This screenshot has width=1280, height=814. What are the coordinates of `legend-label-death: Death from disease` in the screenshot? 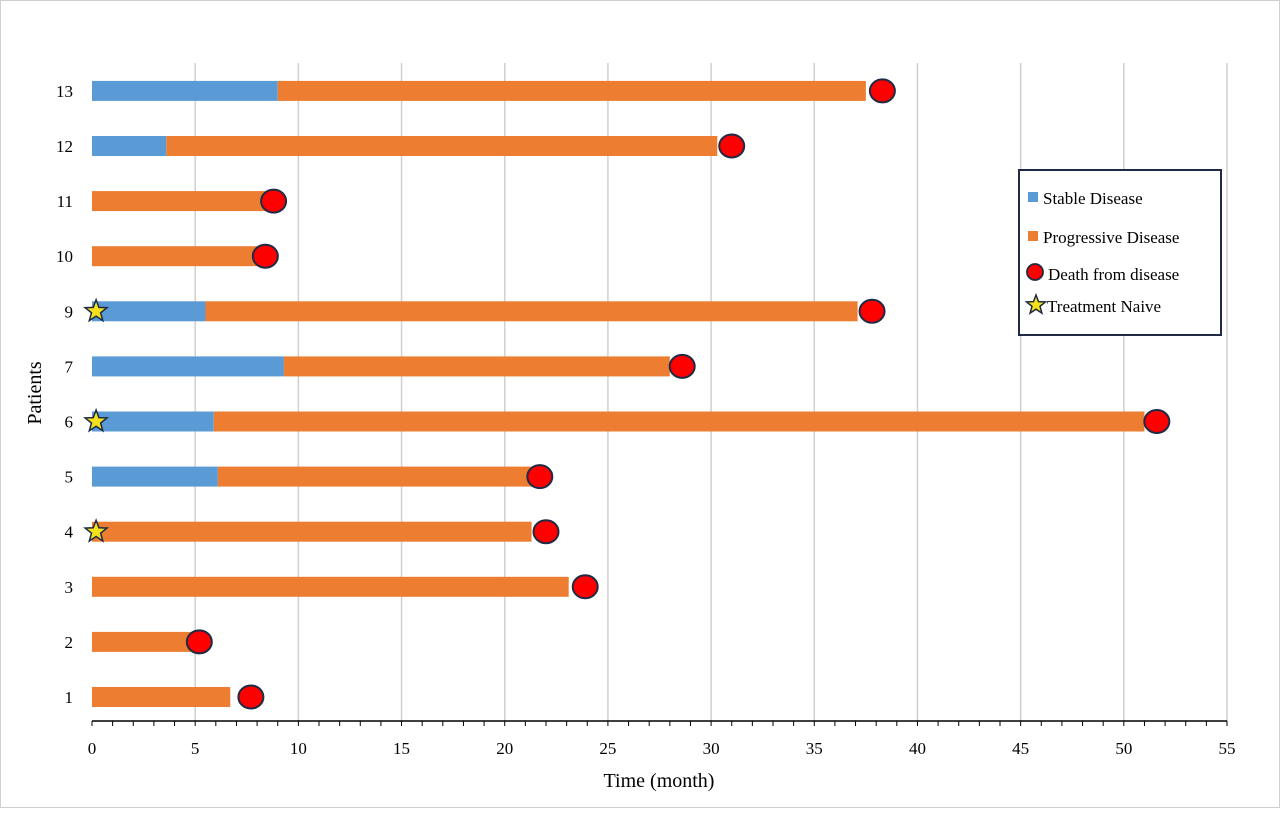 It's located at (1113, 274).